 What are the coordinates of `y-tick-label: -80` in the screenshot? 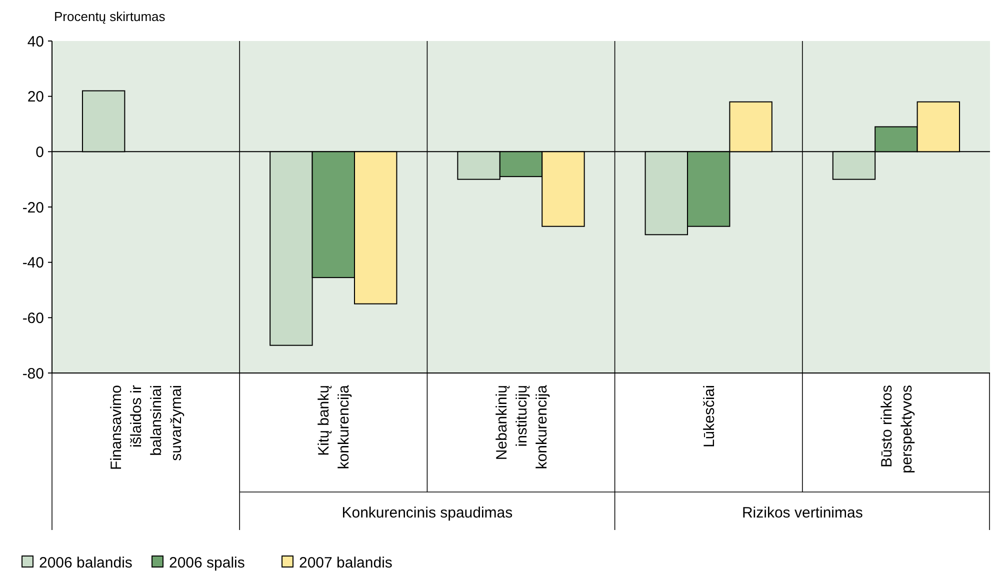 It's located at (33, 373).